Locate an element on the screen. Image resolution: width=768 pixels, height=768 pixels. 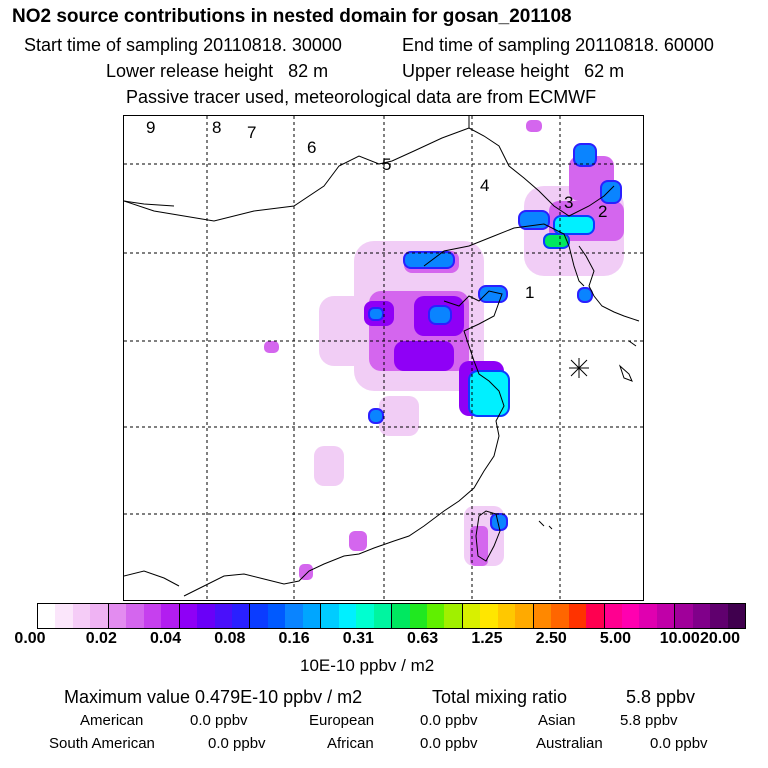
colorbar-tick-label: 5.00 is located at coordinates (615, 638).